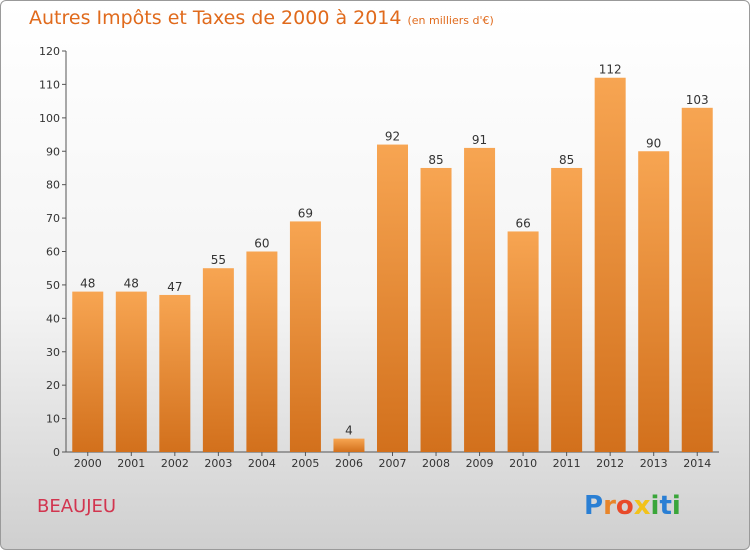 This screenshot has height=550, width=750. What do you see at coordinates (49, 51) in the screenshot?
I see `y-tick-label: 120` at bounding box center [49, 51].